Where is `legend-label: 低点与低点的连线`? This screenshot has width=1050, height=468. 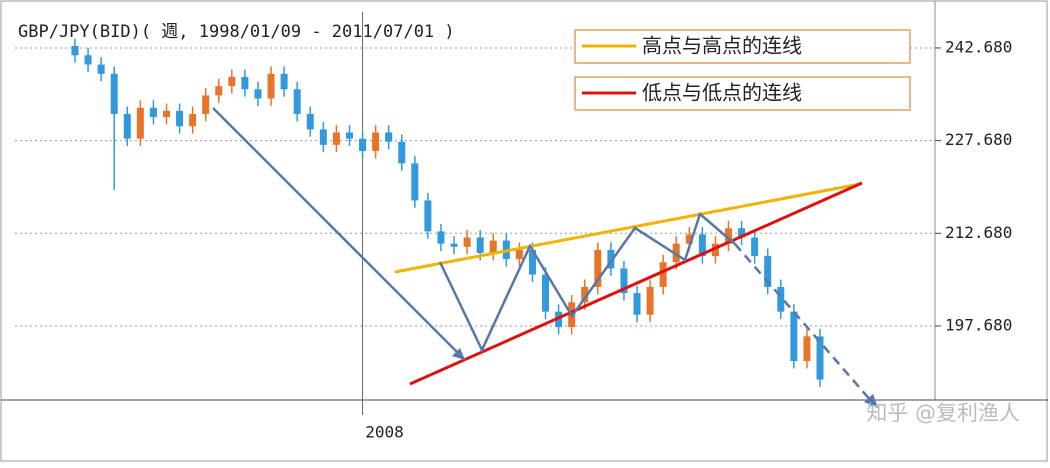 legend-label: 低点与低点的连线 is located at coordinates (722, 93).